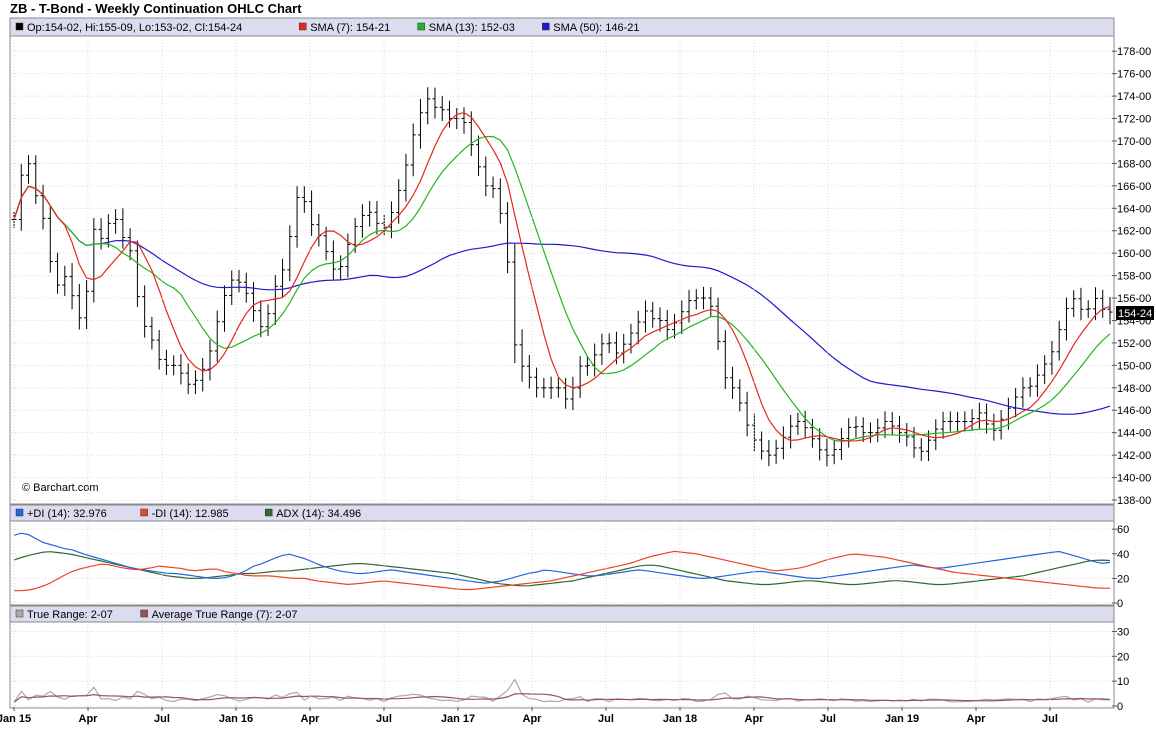 Image resolution: width=1156 pixels, height=748 pixels. What do you see at coordinates (144, 512) in the screenshot?
I see `legend-swatch-minus_di` at bounding box center [144, 512].